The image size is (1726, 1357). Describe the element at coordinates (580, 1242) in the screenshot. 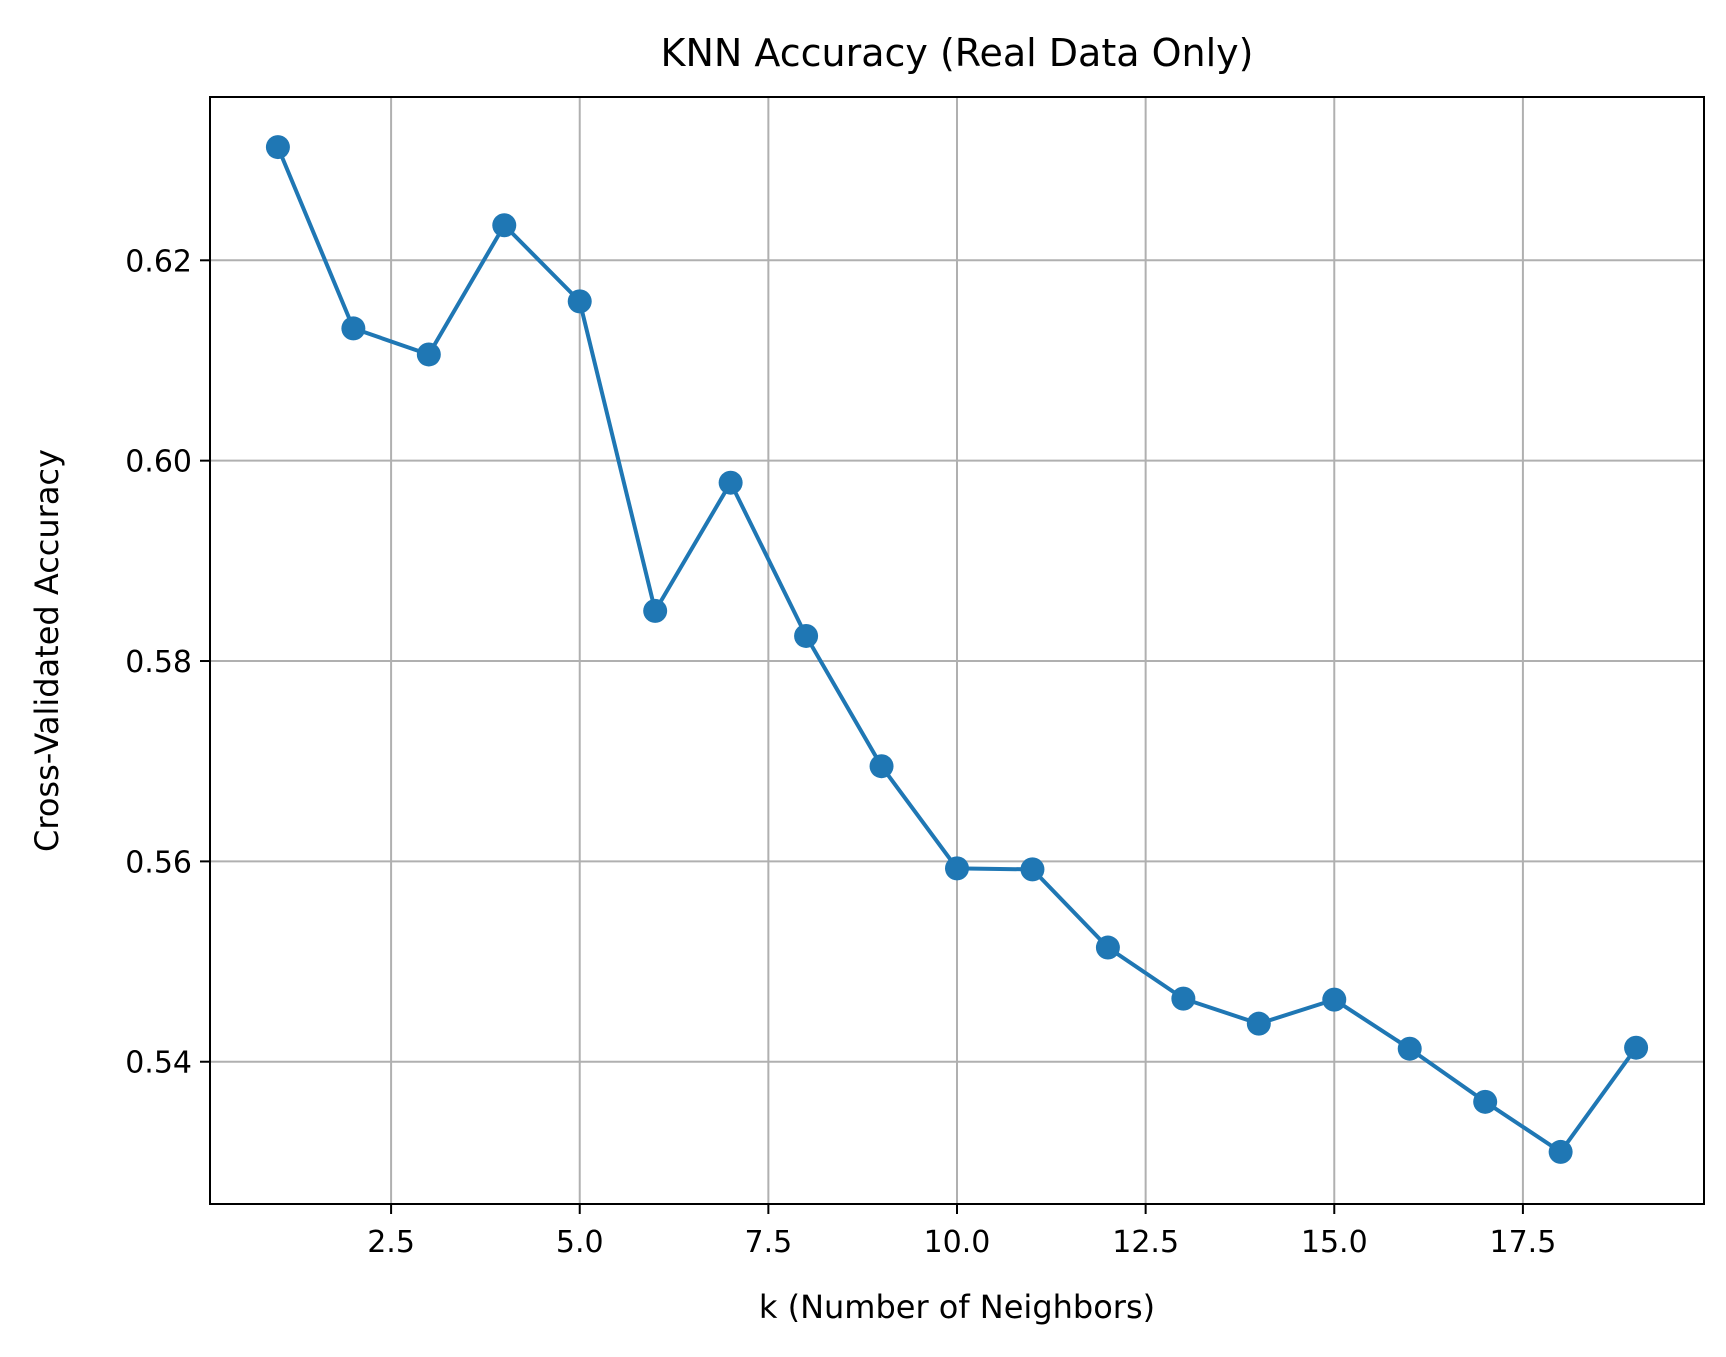

I see `x-tick-label: 5.0` at that location.